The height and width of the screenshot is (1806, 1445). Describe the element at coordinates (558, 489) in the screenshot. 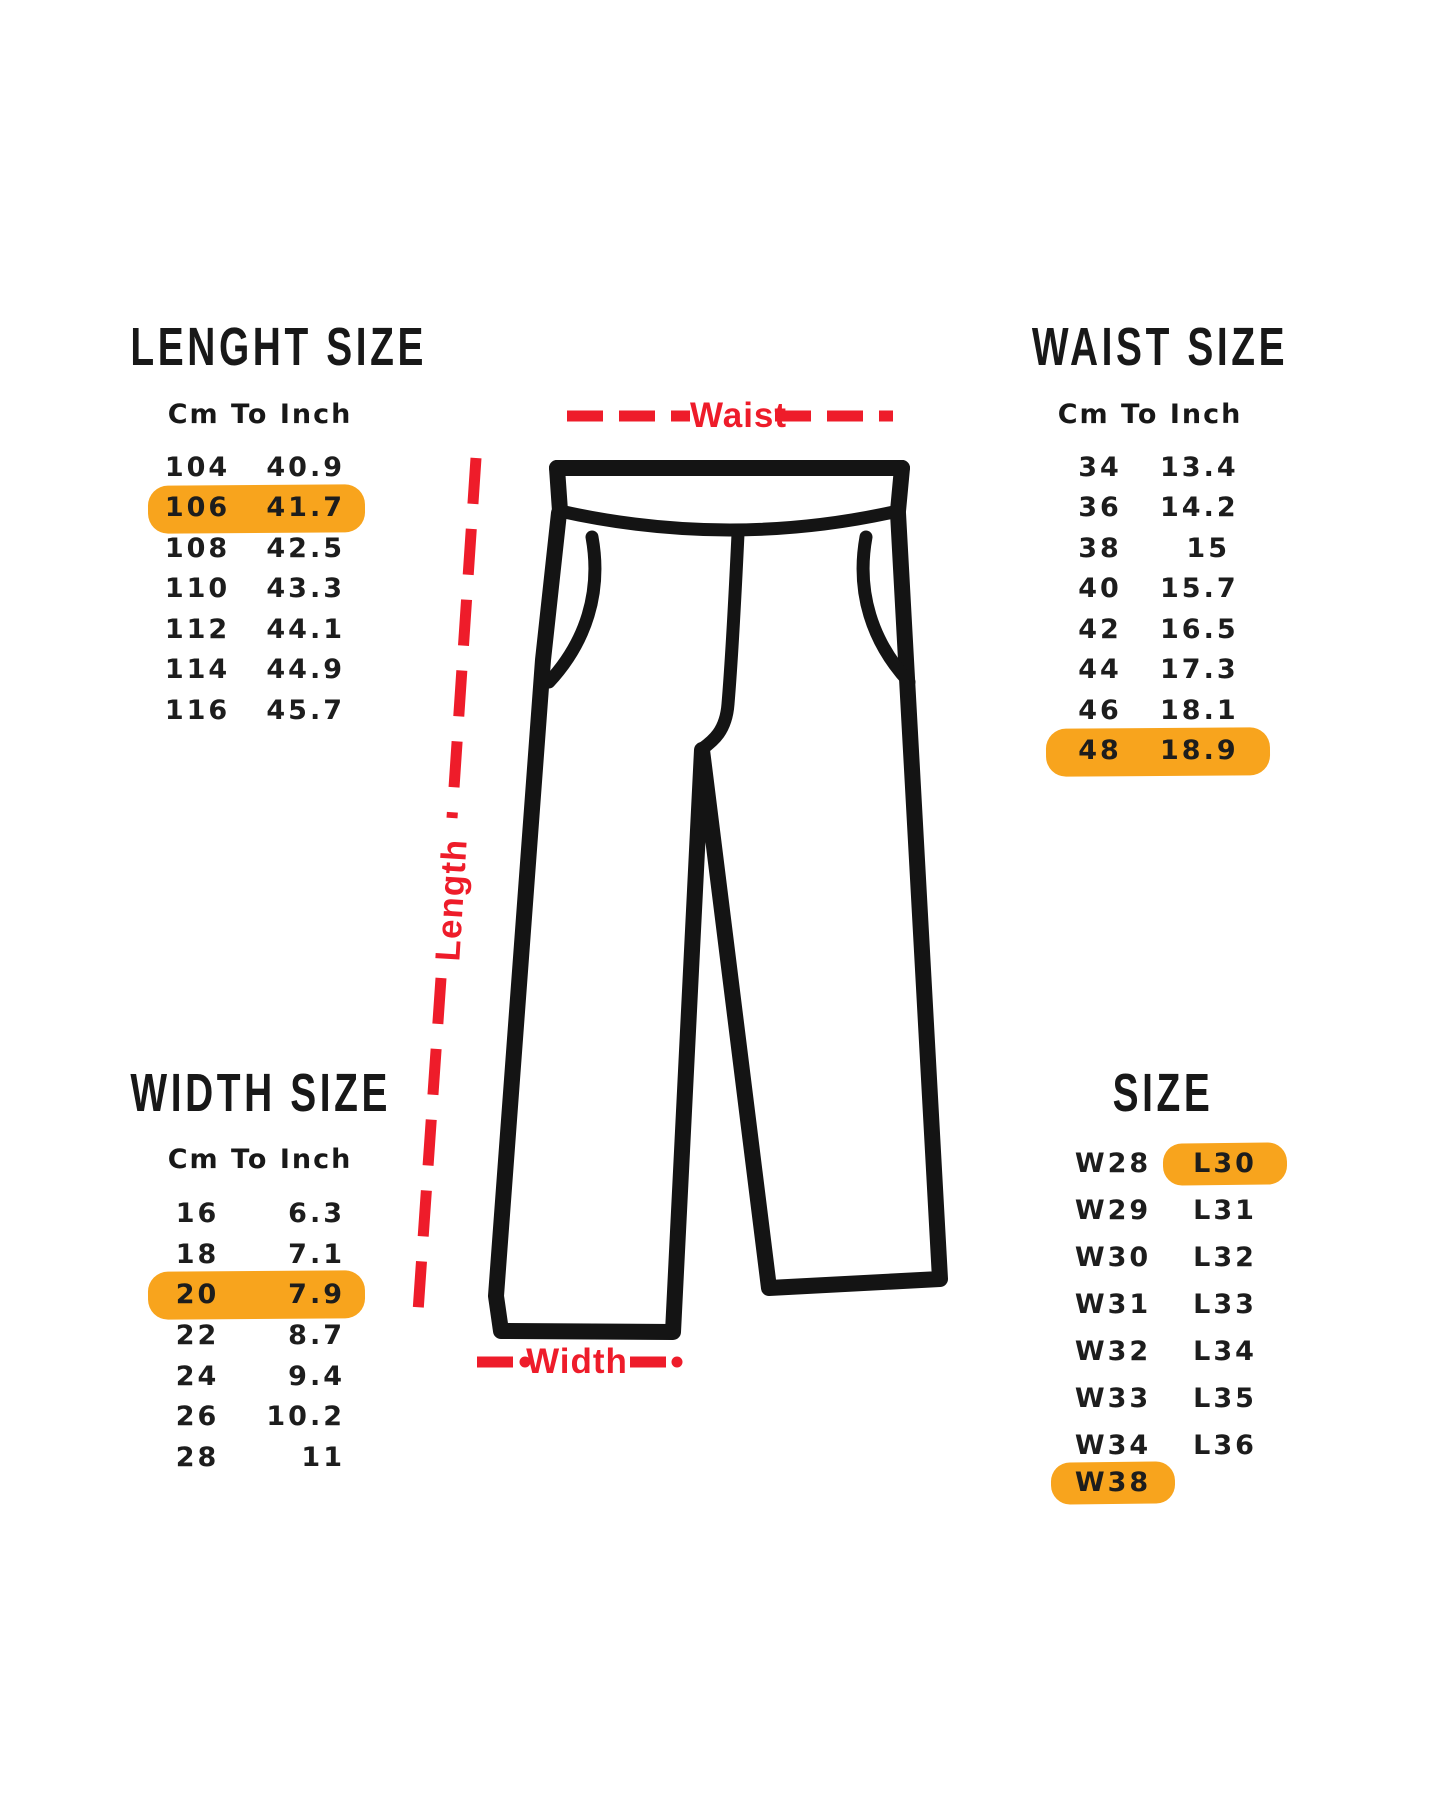

I see `pants-waistband-left` at that location.